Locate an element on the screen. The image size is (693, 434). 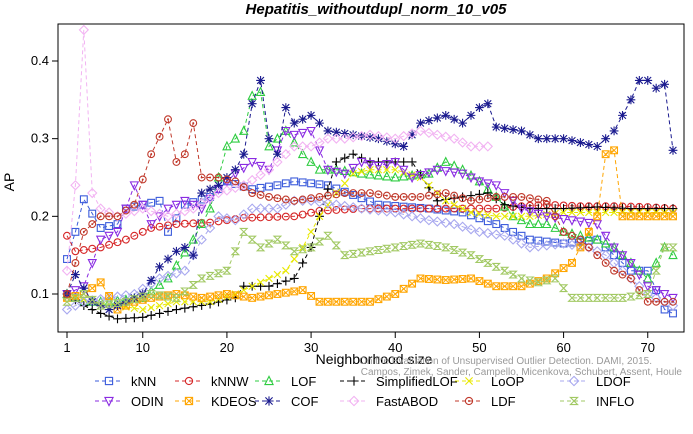
legend-label: LDOF is located at coordinates (613, 381).